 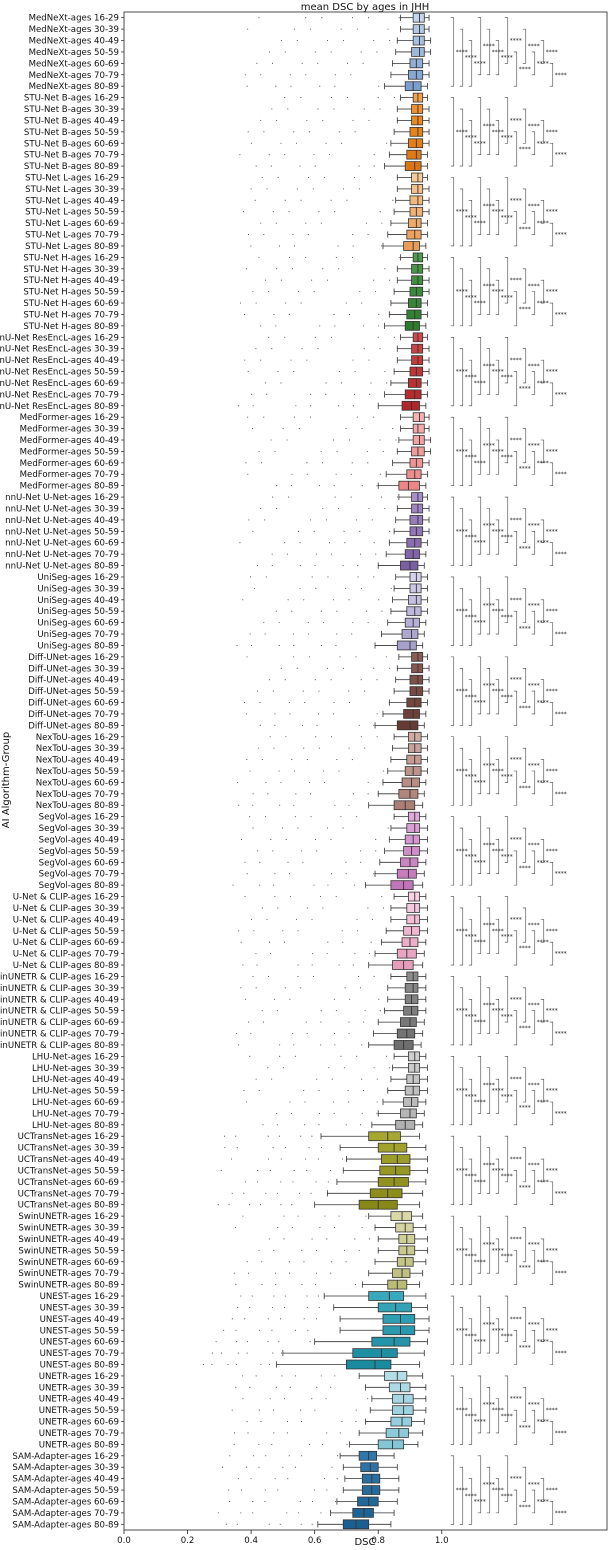 What do you see at coordinates (79, 818) in the screenshot?
I see `y-tick-label: SegVol-ages 16-29` at bounding box center [79, 818].